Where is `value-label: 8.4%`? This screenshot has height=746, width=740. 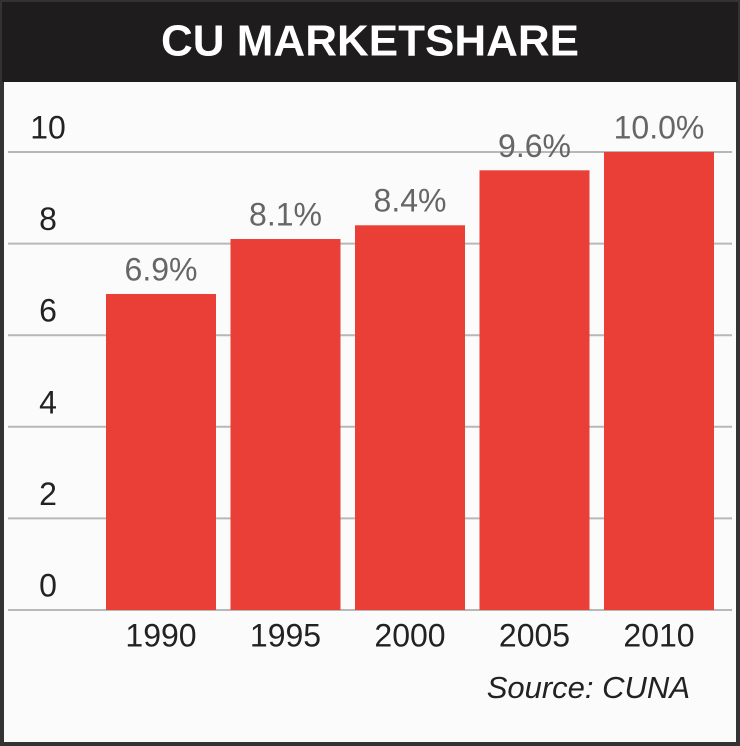 value-label: 8.4% is located at coordinates (410, 201).